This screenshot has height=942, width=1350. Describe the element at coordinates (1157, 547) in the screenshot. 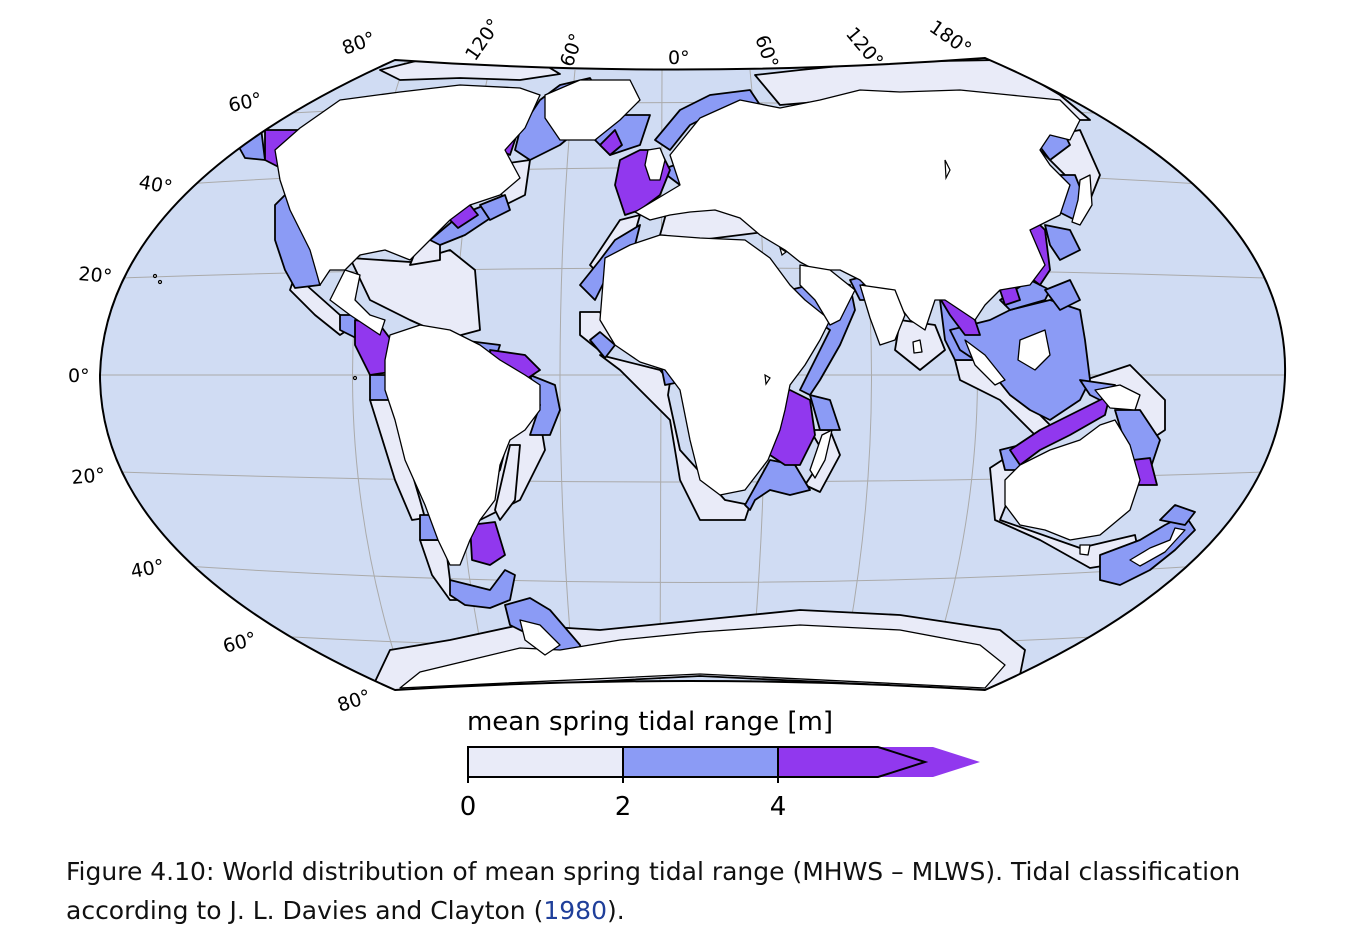

I see `new-zealand-landmass` at that location.